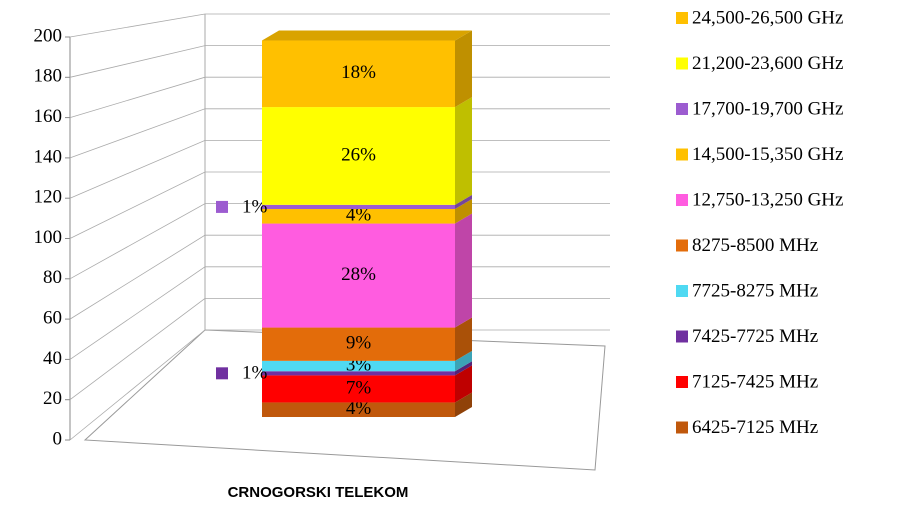 This screenshot has height=506, width=909. What do you see at coordinates (48, 76) in the screenshot?
I see `y-tick-label: 180` at bounding box center [48, 76].